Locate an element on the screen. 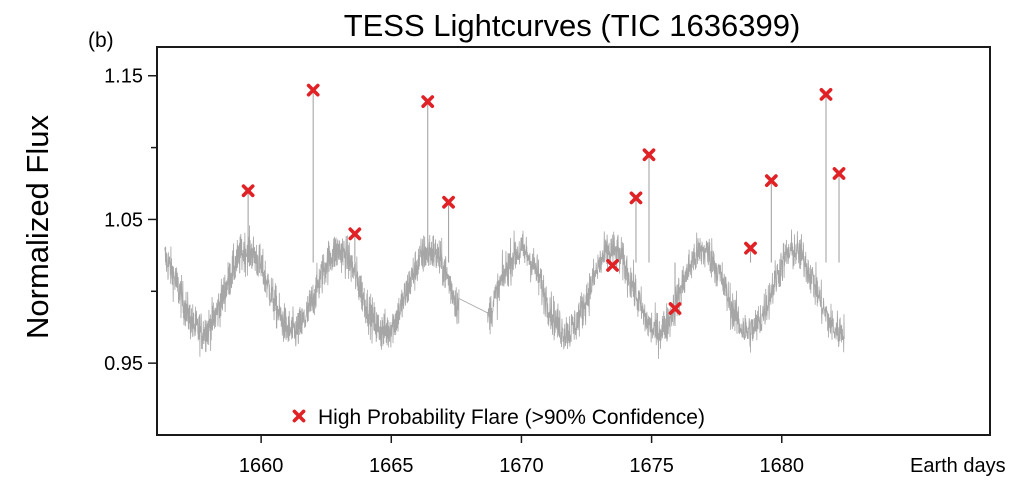 This screenshot has width=1024, height=487. x-tick-label-1660: 1660 is located at coordinates (261, 466).